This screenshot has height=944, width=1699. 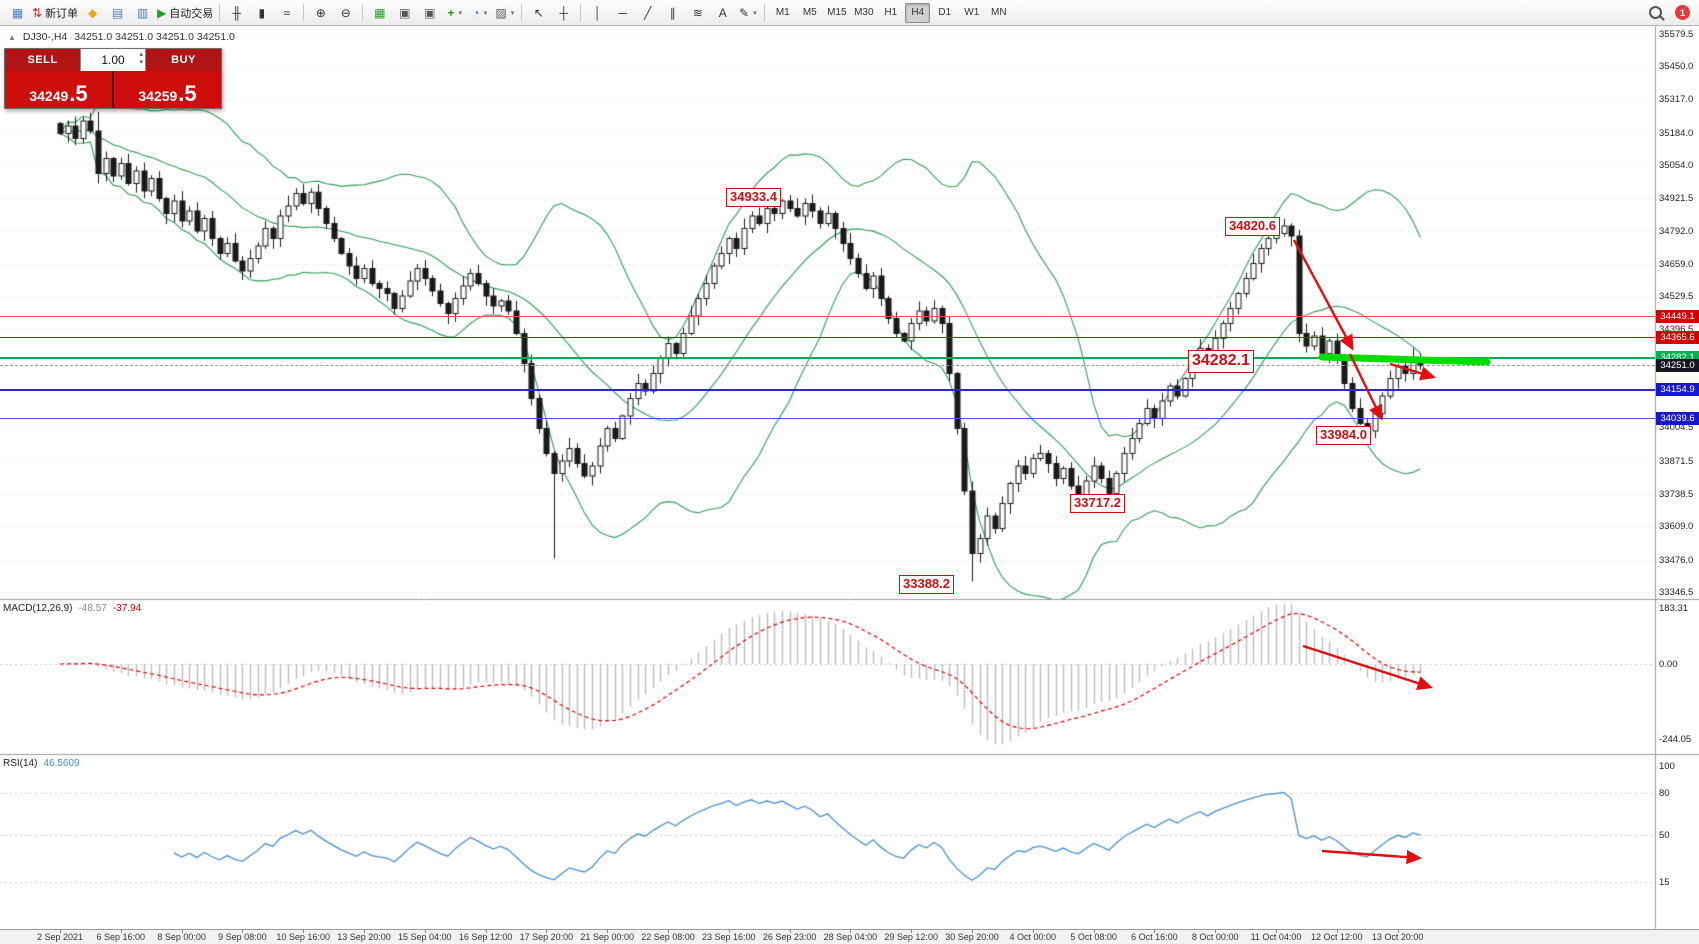 What do you see at coordinates (113, 89) in the screenshot?
I see `price-divider` at bounding box center [113, 89].